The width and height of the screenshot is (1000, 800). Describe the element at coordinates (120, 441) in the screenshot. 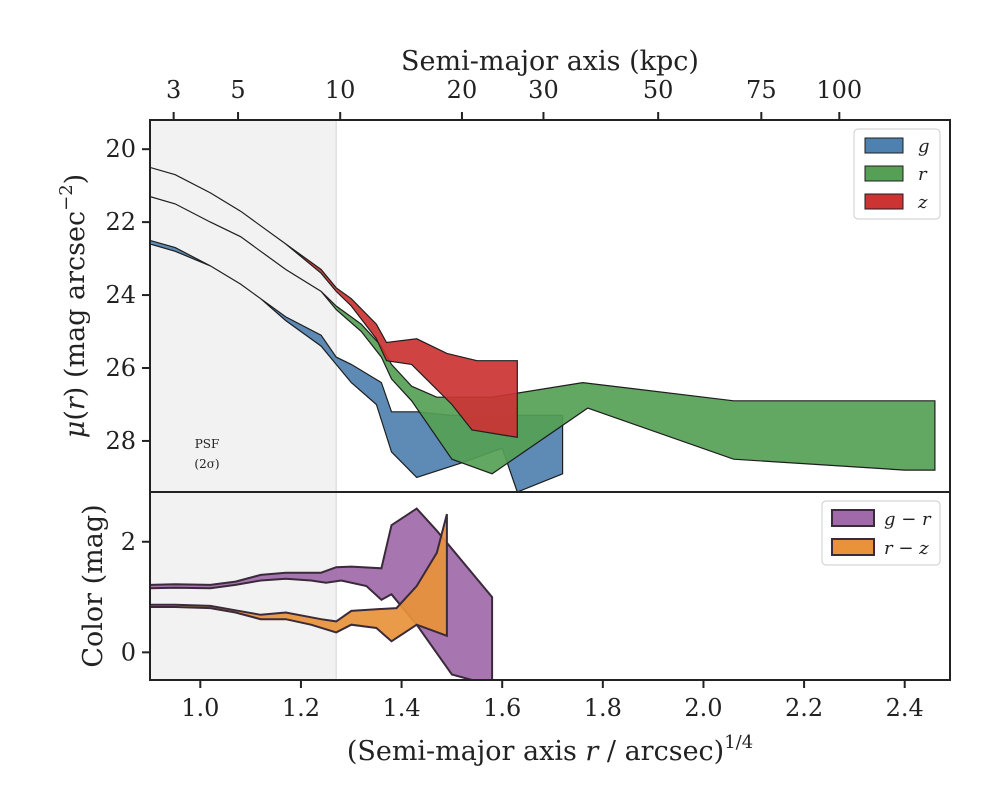

I see `mu-tick-label: 28` at that location.